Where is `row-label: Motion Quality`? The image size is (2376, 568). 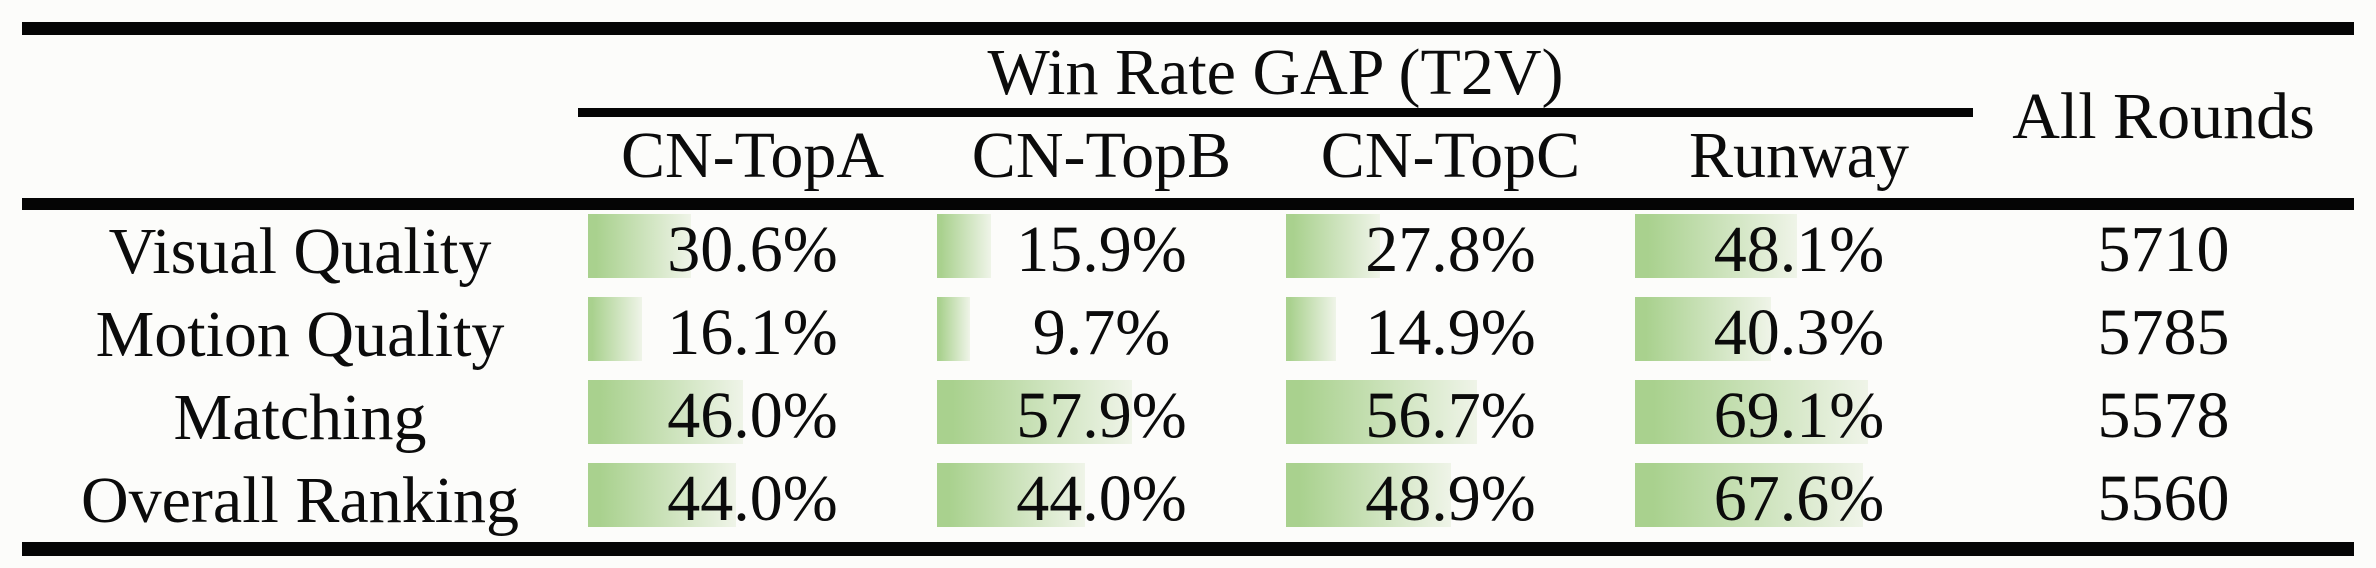
row-label: Motion Quality is located at coordinates (300, 334).